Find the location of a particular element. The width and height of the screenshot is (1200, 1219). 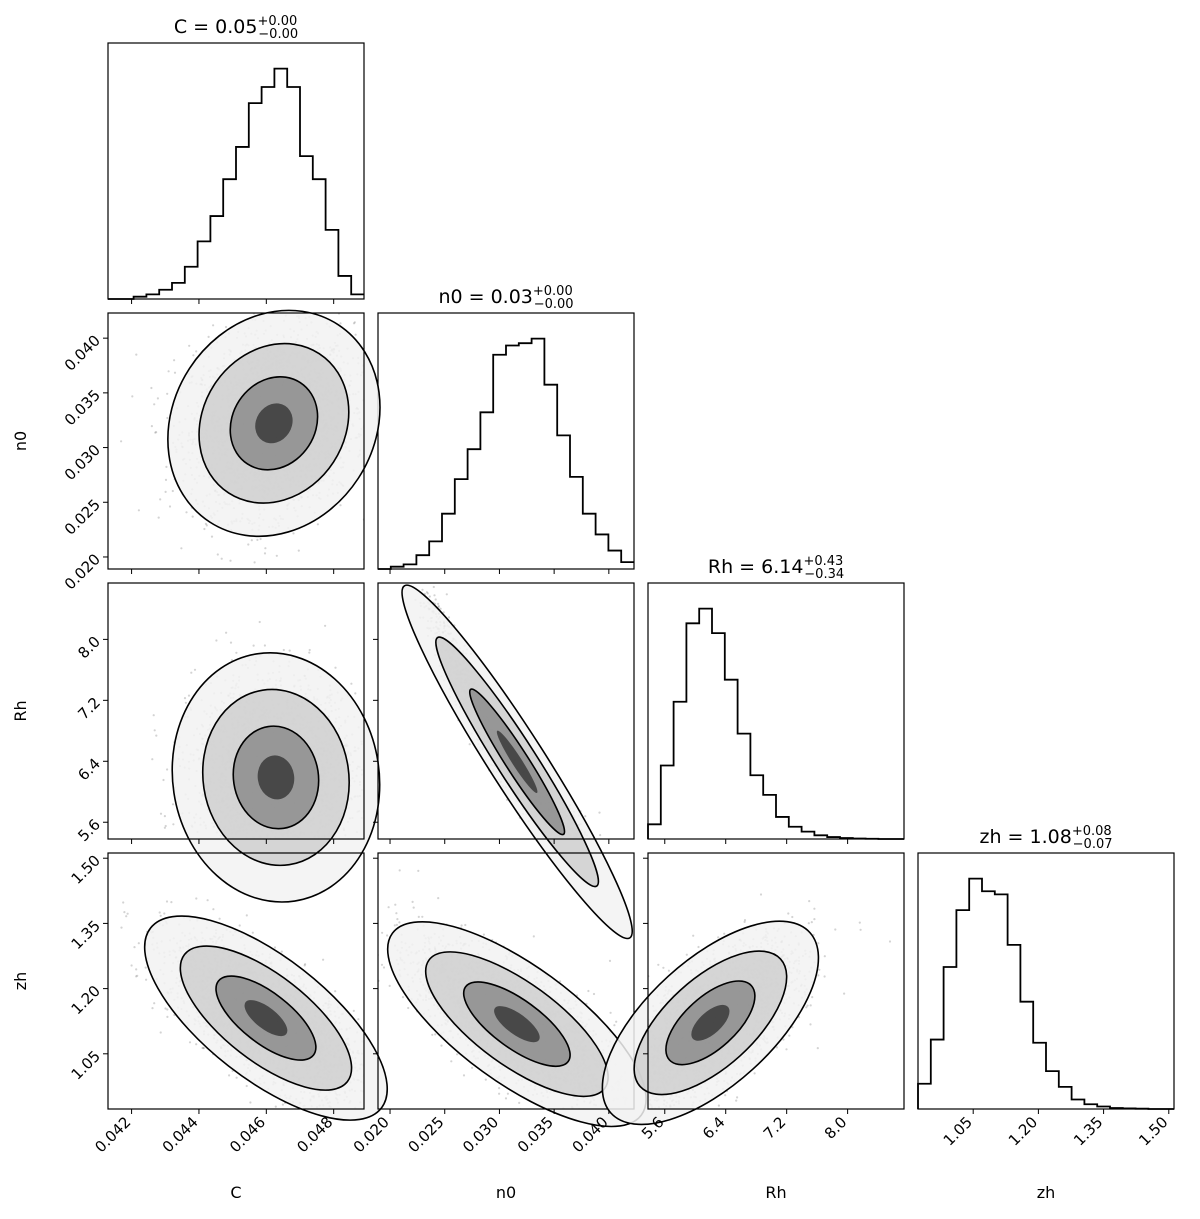

hist-panel-C: C = 0.05+0.00 −0.00 is located at coordinates (236, 159).